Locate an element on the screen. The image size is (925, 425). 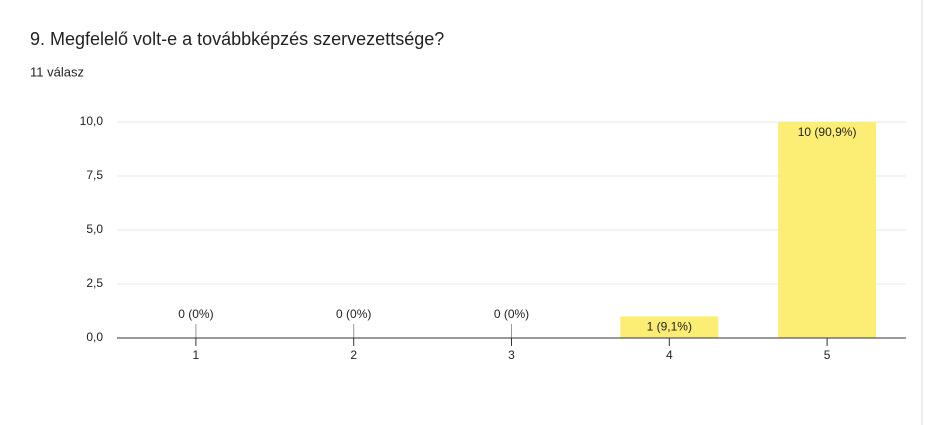
chart-subtitle: 11 válasz is located at coordinates (57, 71).